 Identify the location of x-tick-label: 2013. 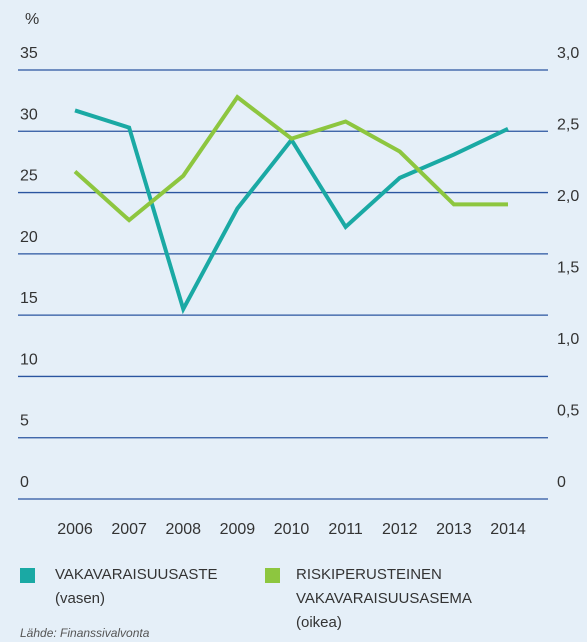
(454, 529).